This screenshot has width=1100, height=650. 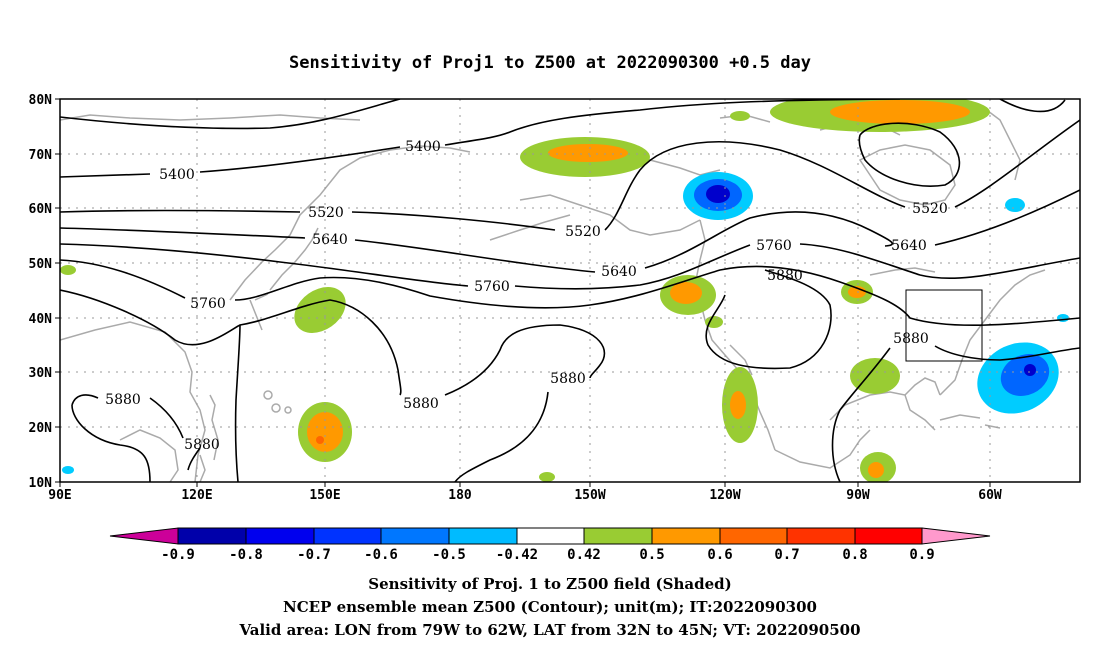 What do you see at coordinates (585, 157) in the screenshot?
I see `shade-bering` at bounding box center [585, 157].